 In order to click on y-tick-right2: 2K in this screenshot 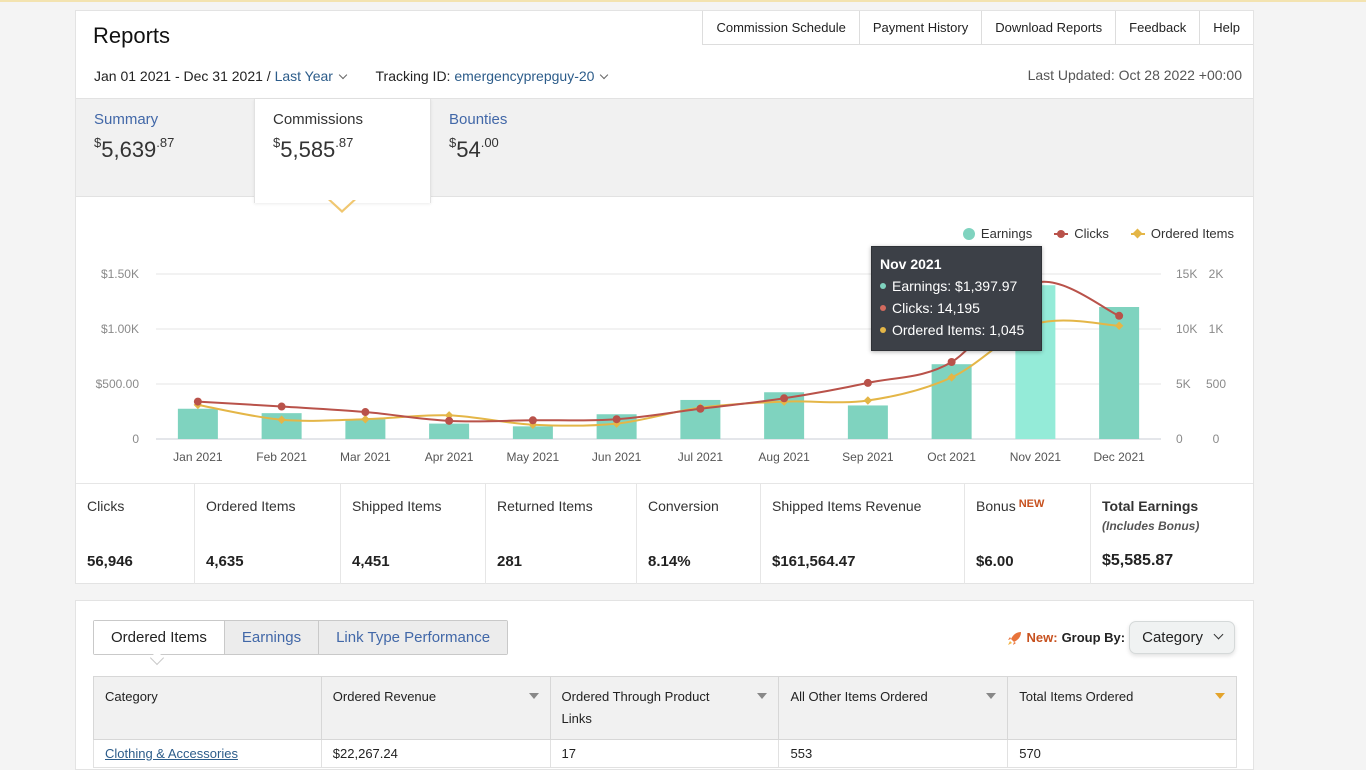, I will do `click(1216, 274)`.